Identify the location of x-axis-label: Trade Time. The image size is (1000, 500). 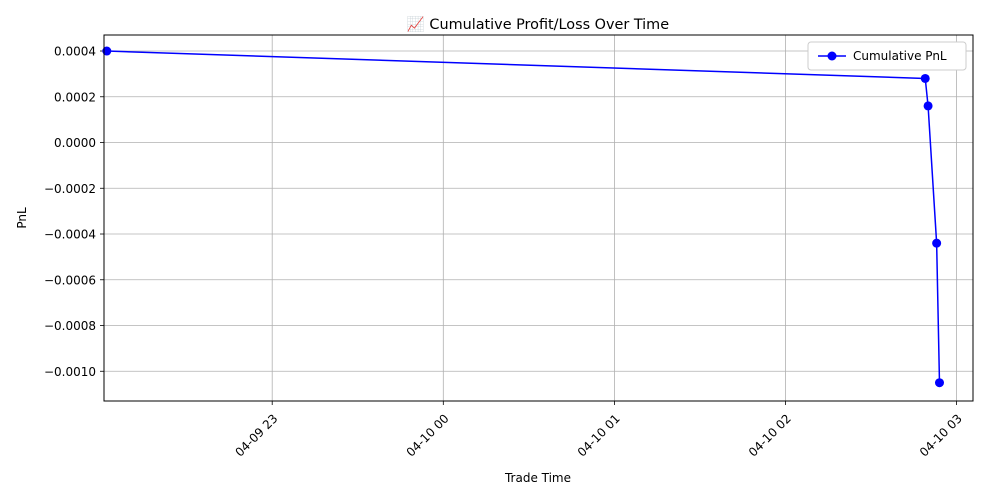
(537, 478).